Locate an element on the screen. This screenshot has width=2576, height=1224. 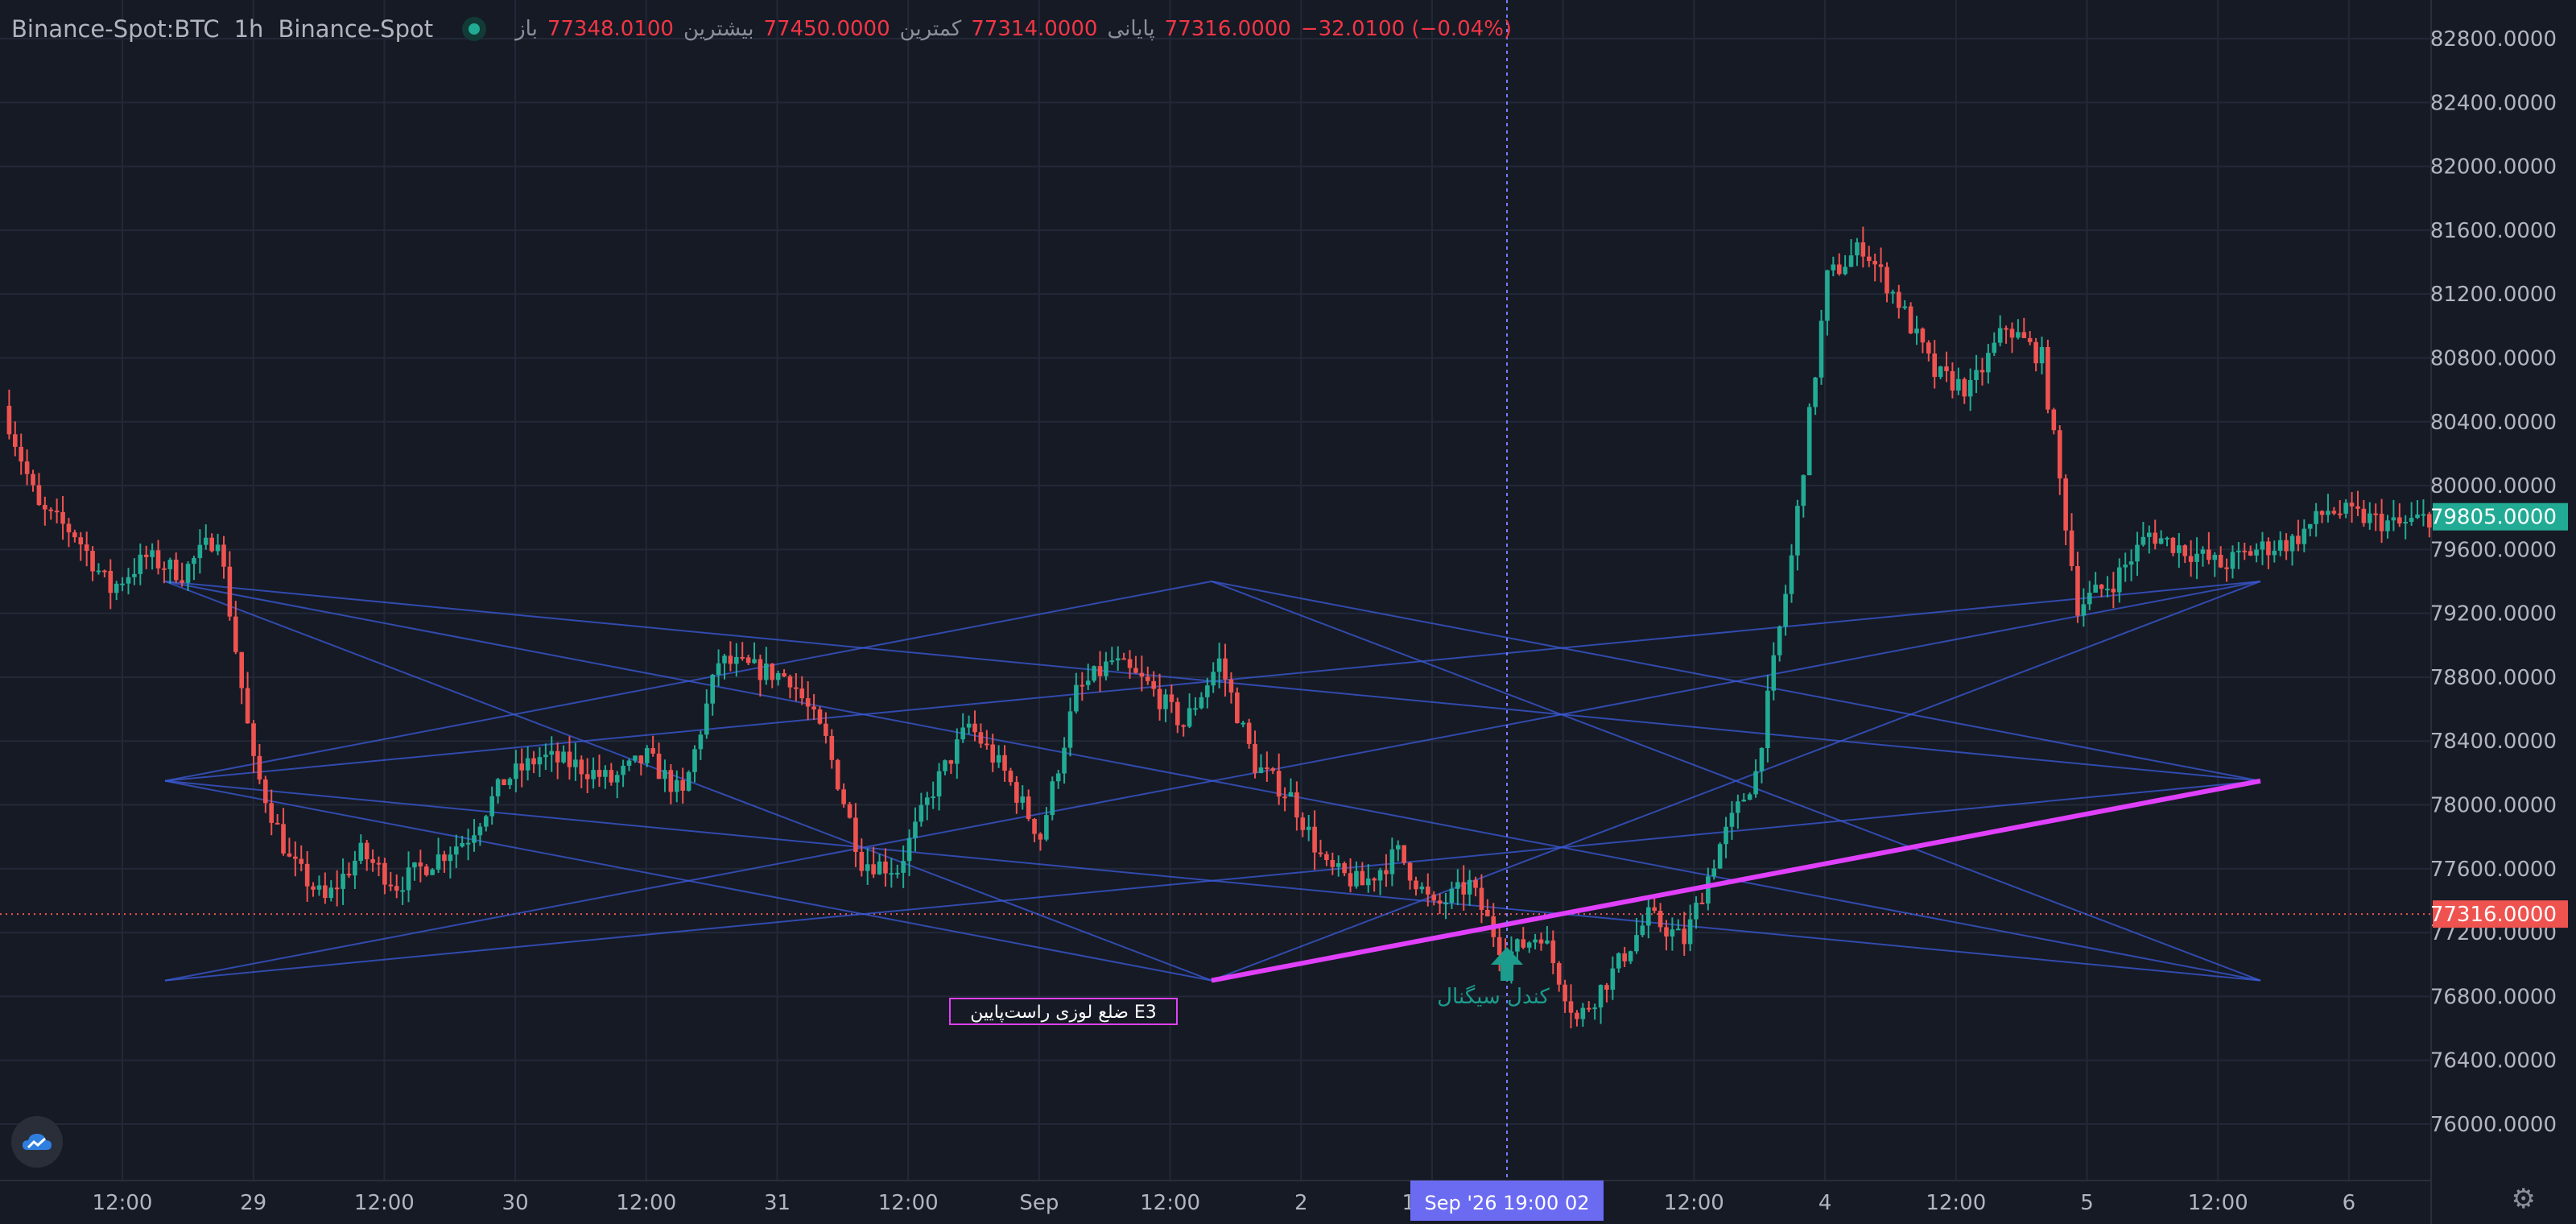
close-label: پایانی is located at coordinates (1131, 29).